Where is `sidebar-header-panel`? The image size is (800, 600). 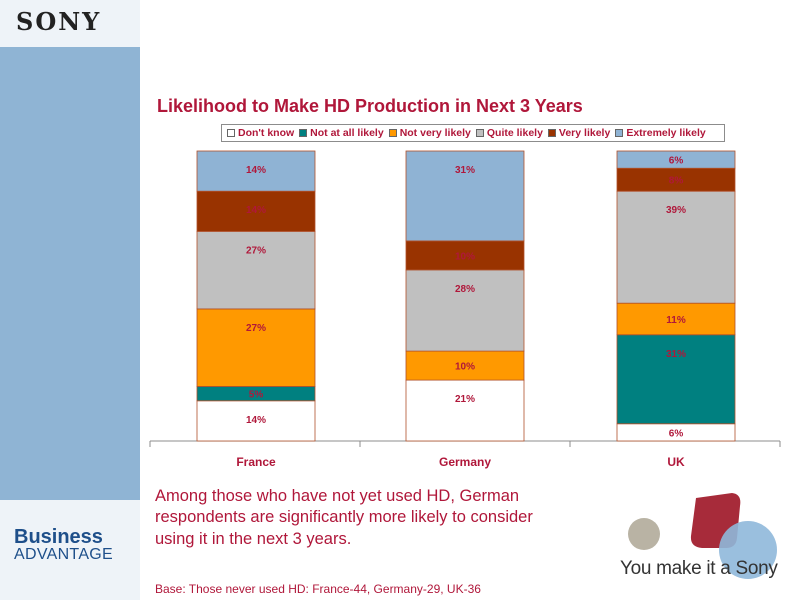 sidebar-header-panel is located at coordinates (70, 23).